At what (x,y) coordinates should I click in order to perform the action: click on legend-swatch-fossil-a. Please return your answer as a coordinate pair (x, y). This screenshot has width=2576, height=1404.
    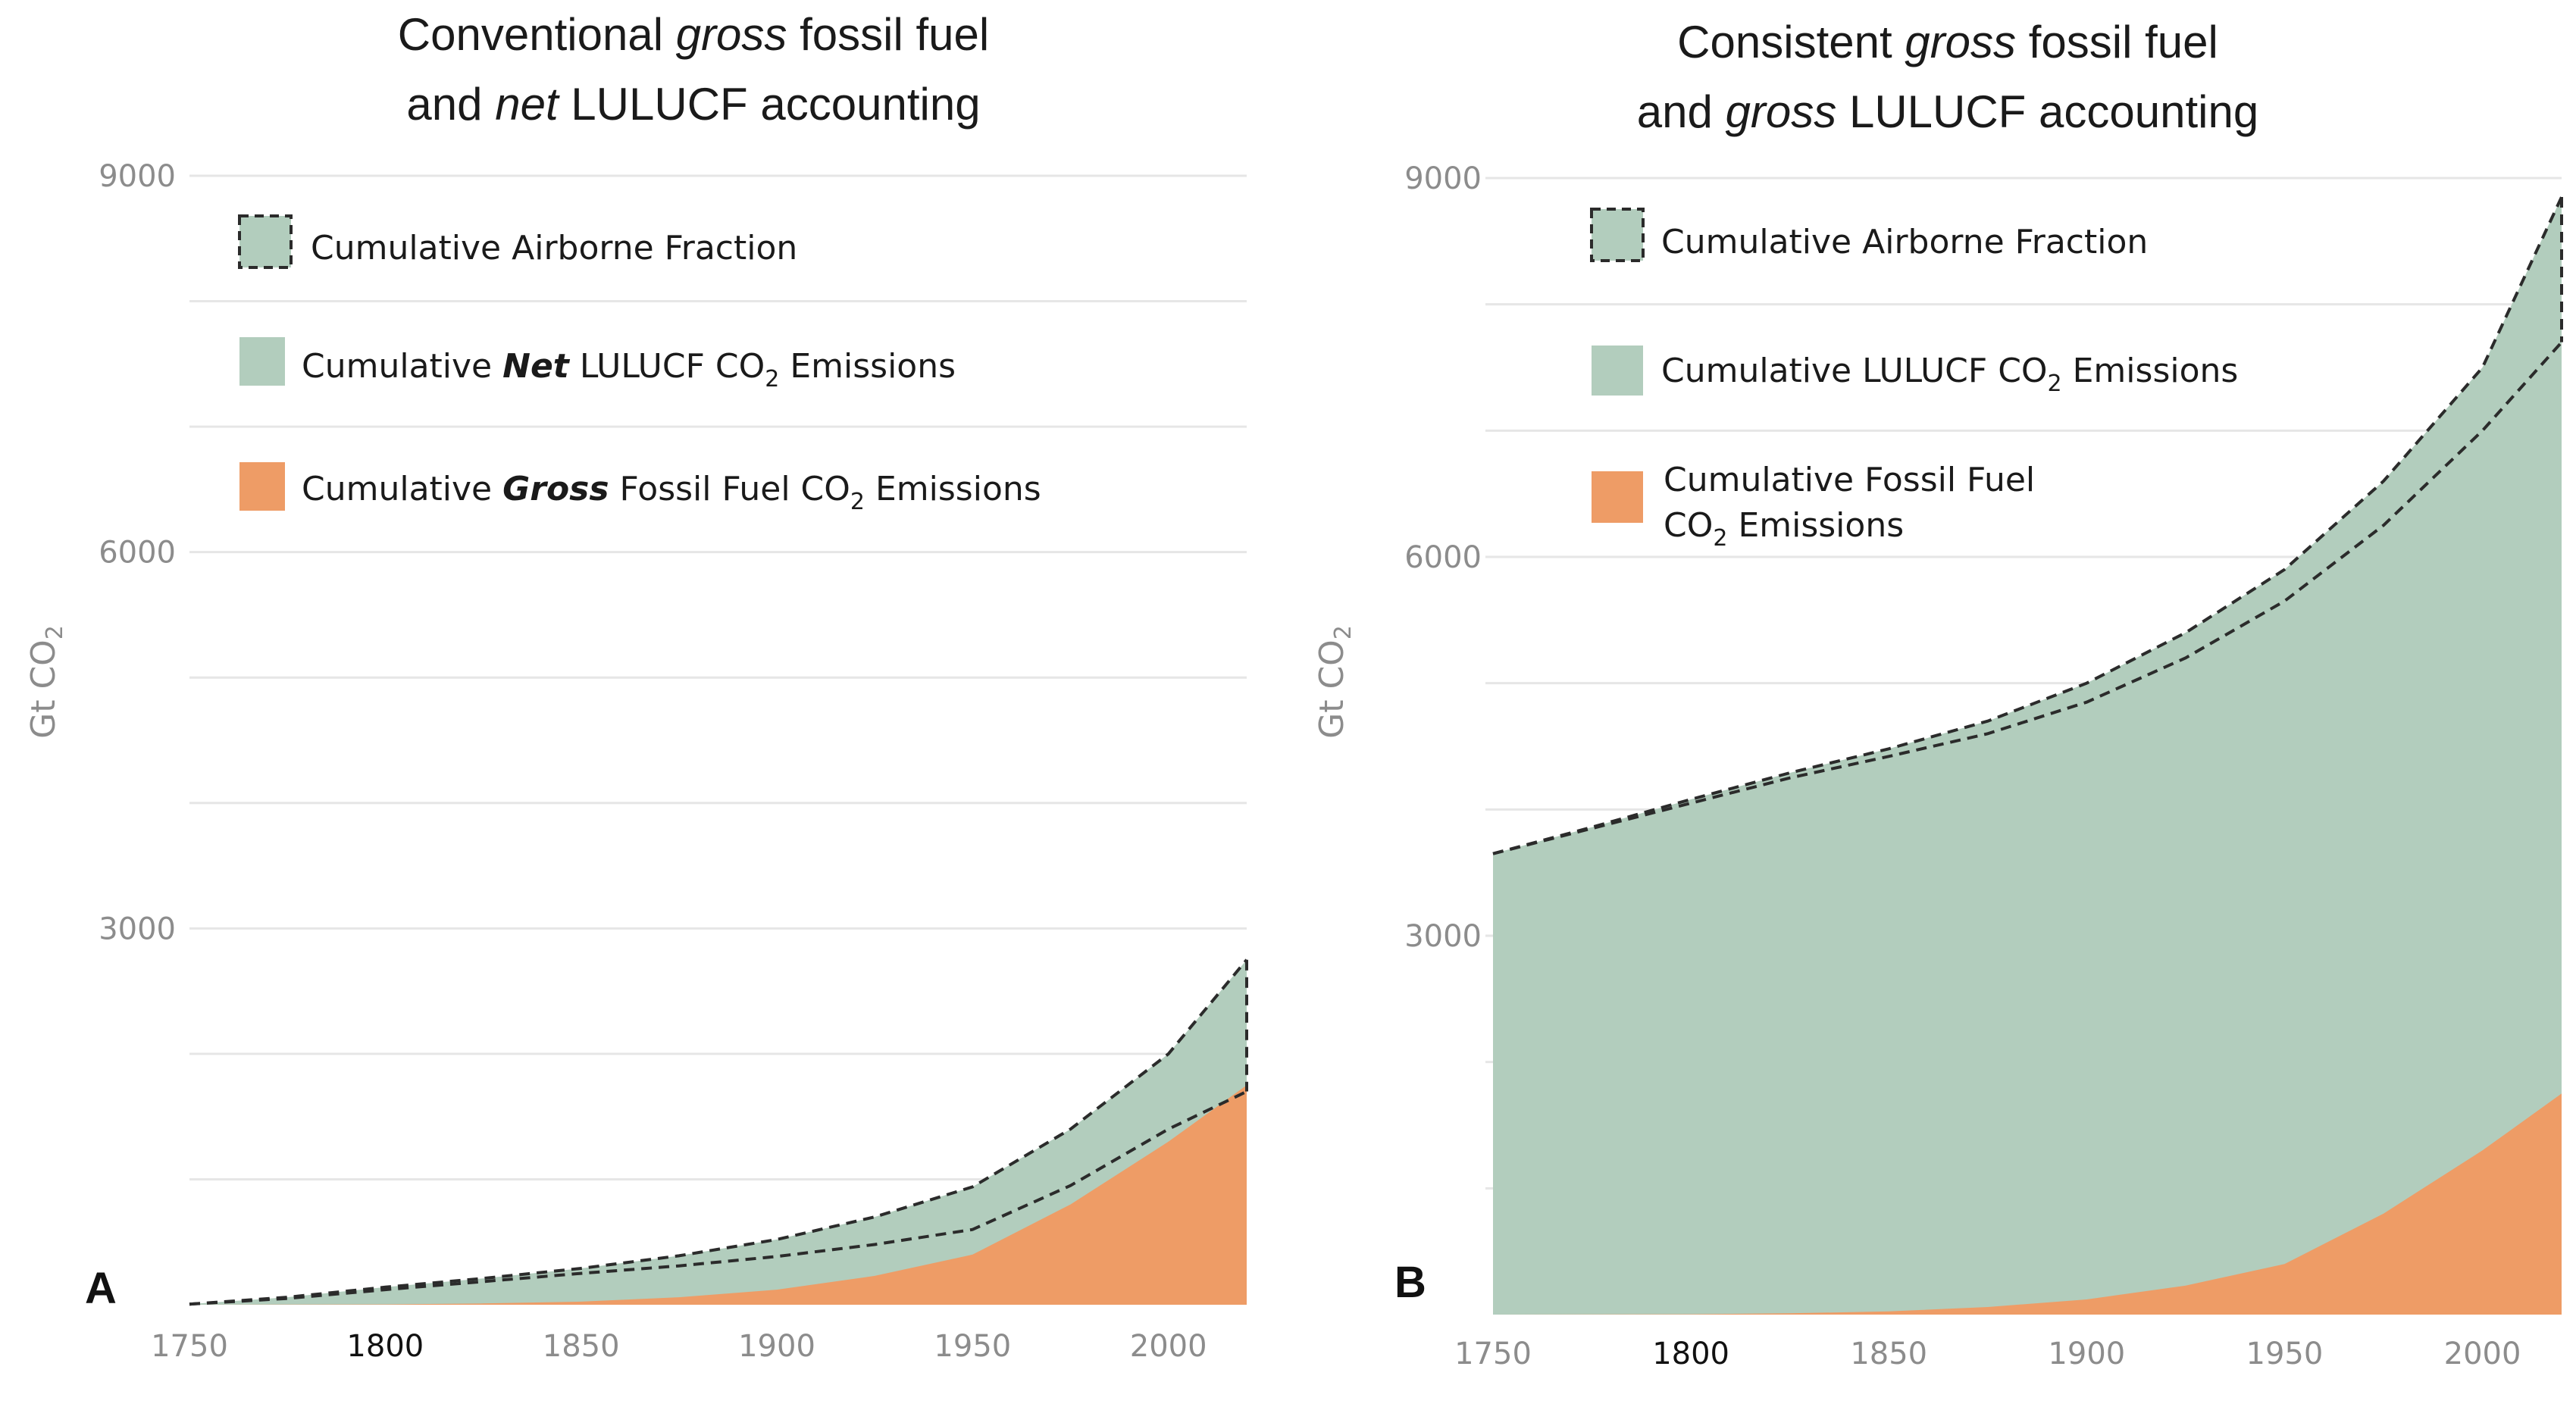
    Looking at the image, I should click on (262, 486).